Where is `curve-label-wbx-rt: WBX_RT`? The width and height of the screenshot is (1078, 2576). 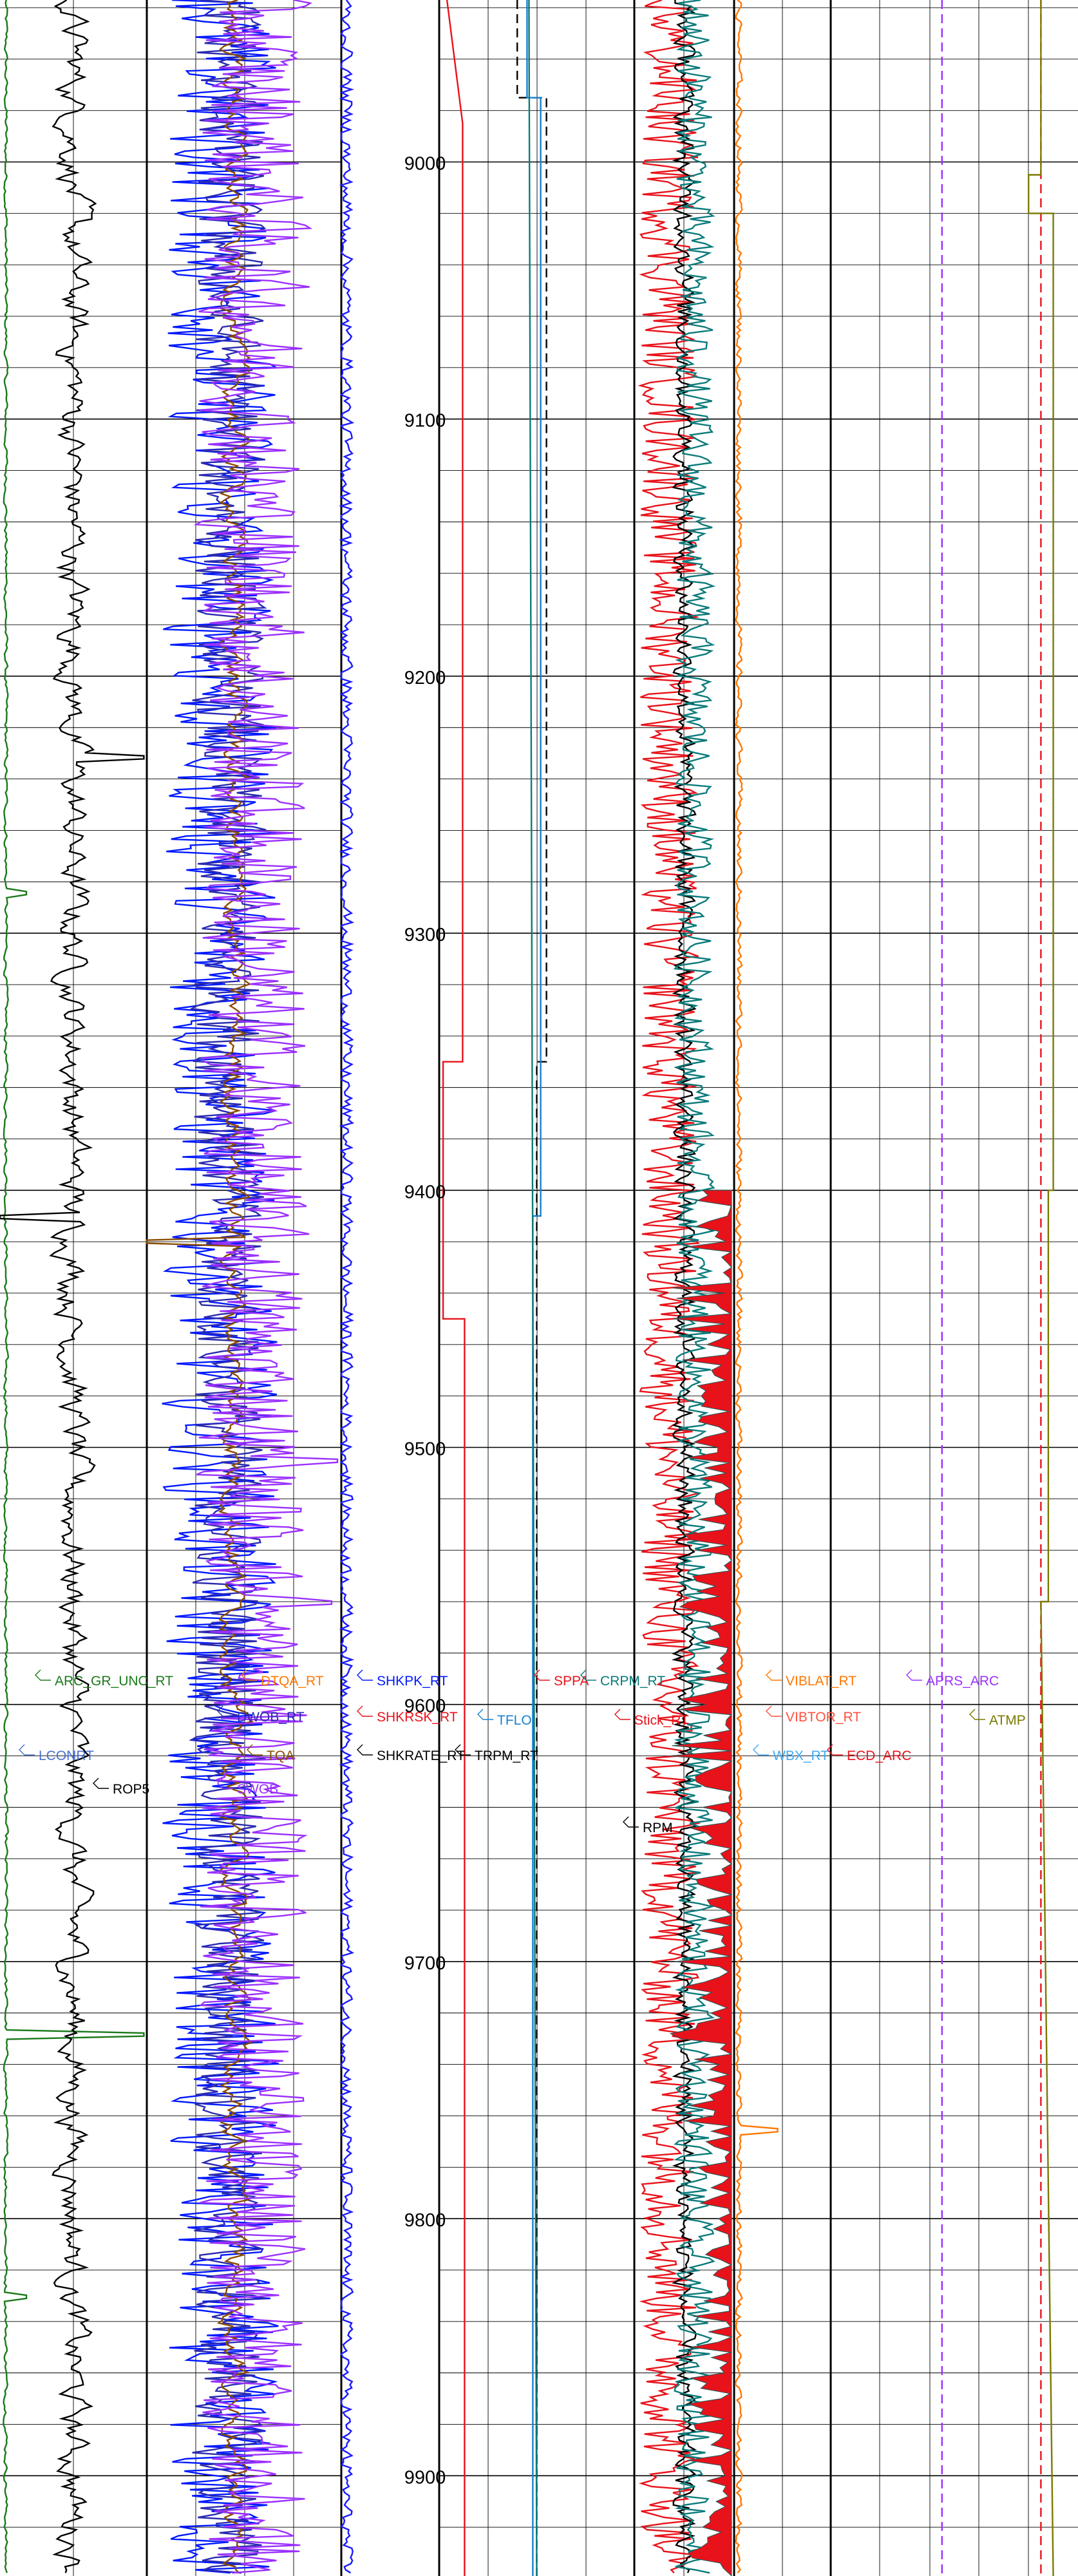 curve-label-wbx-rt: WBX_RT is located at coordinates (801, 1756).